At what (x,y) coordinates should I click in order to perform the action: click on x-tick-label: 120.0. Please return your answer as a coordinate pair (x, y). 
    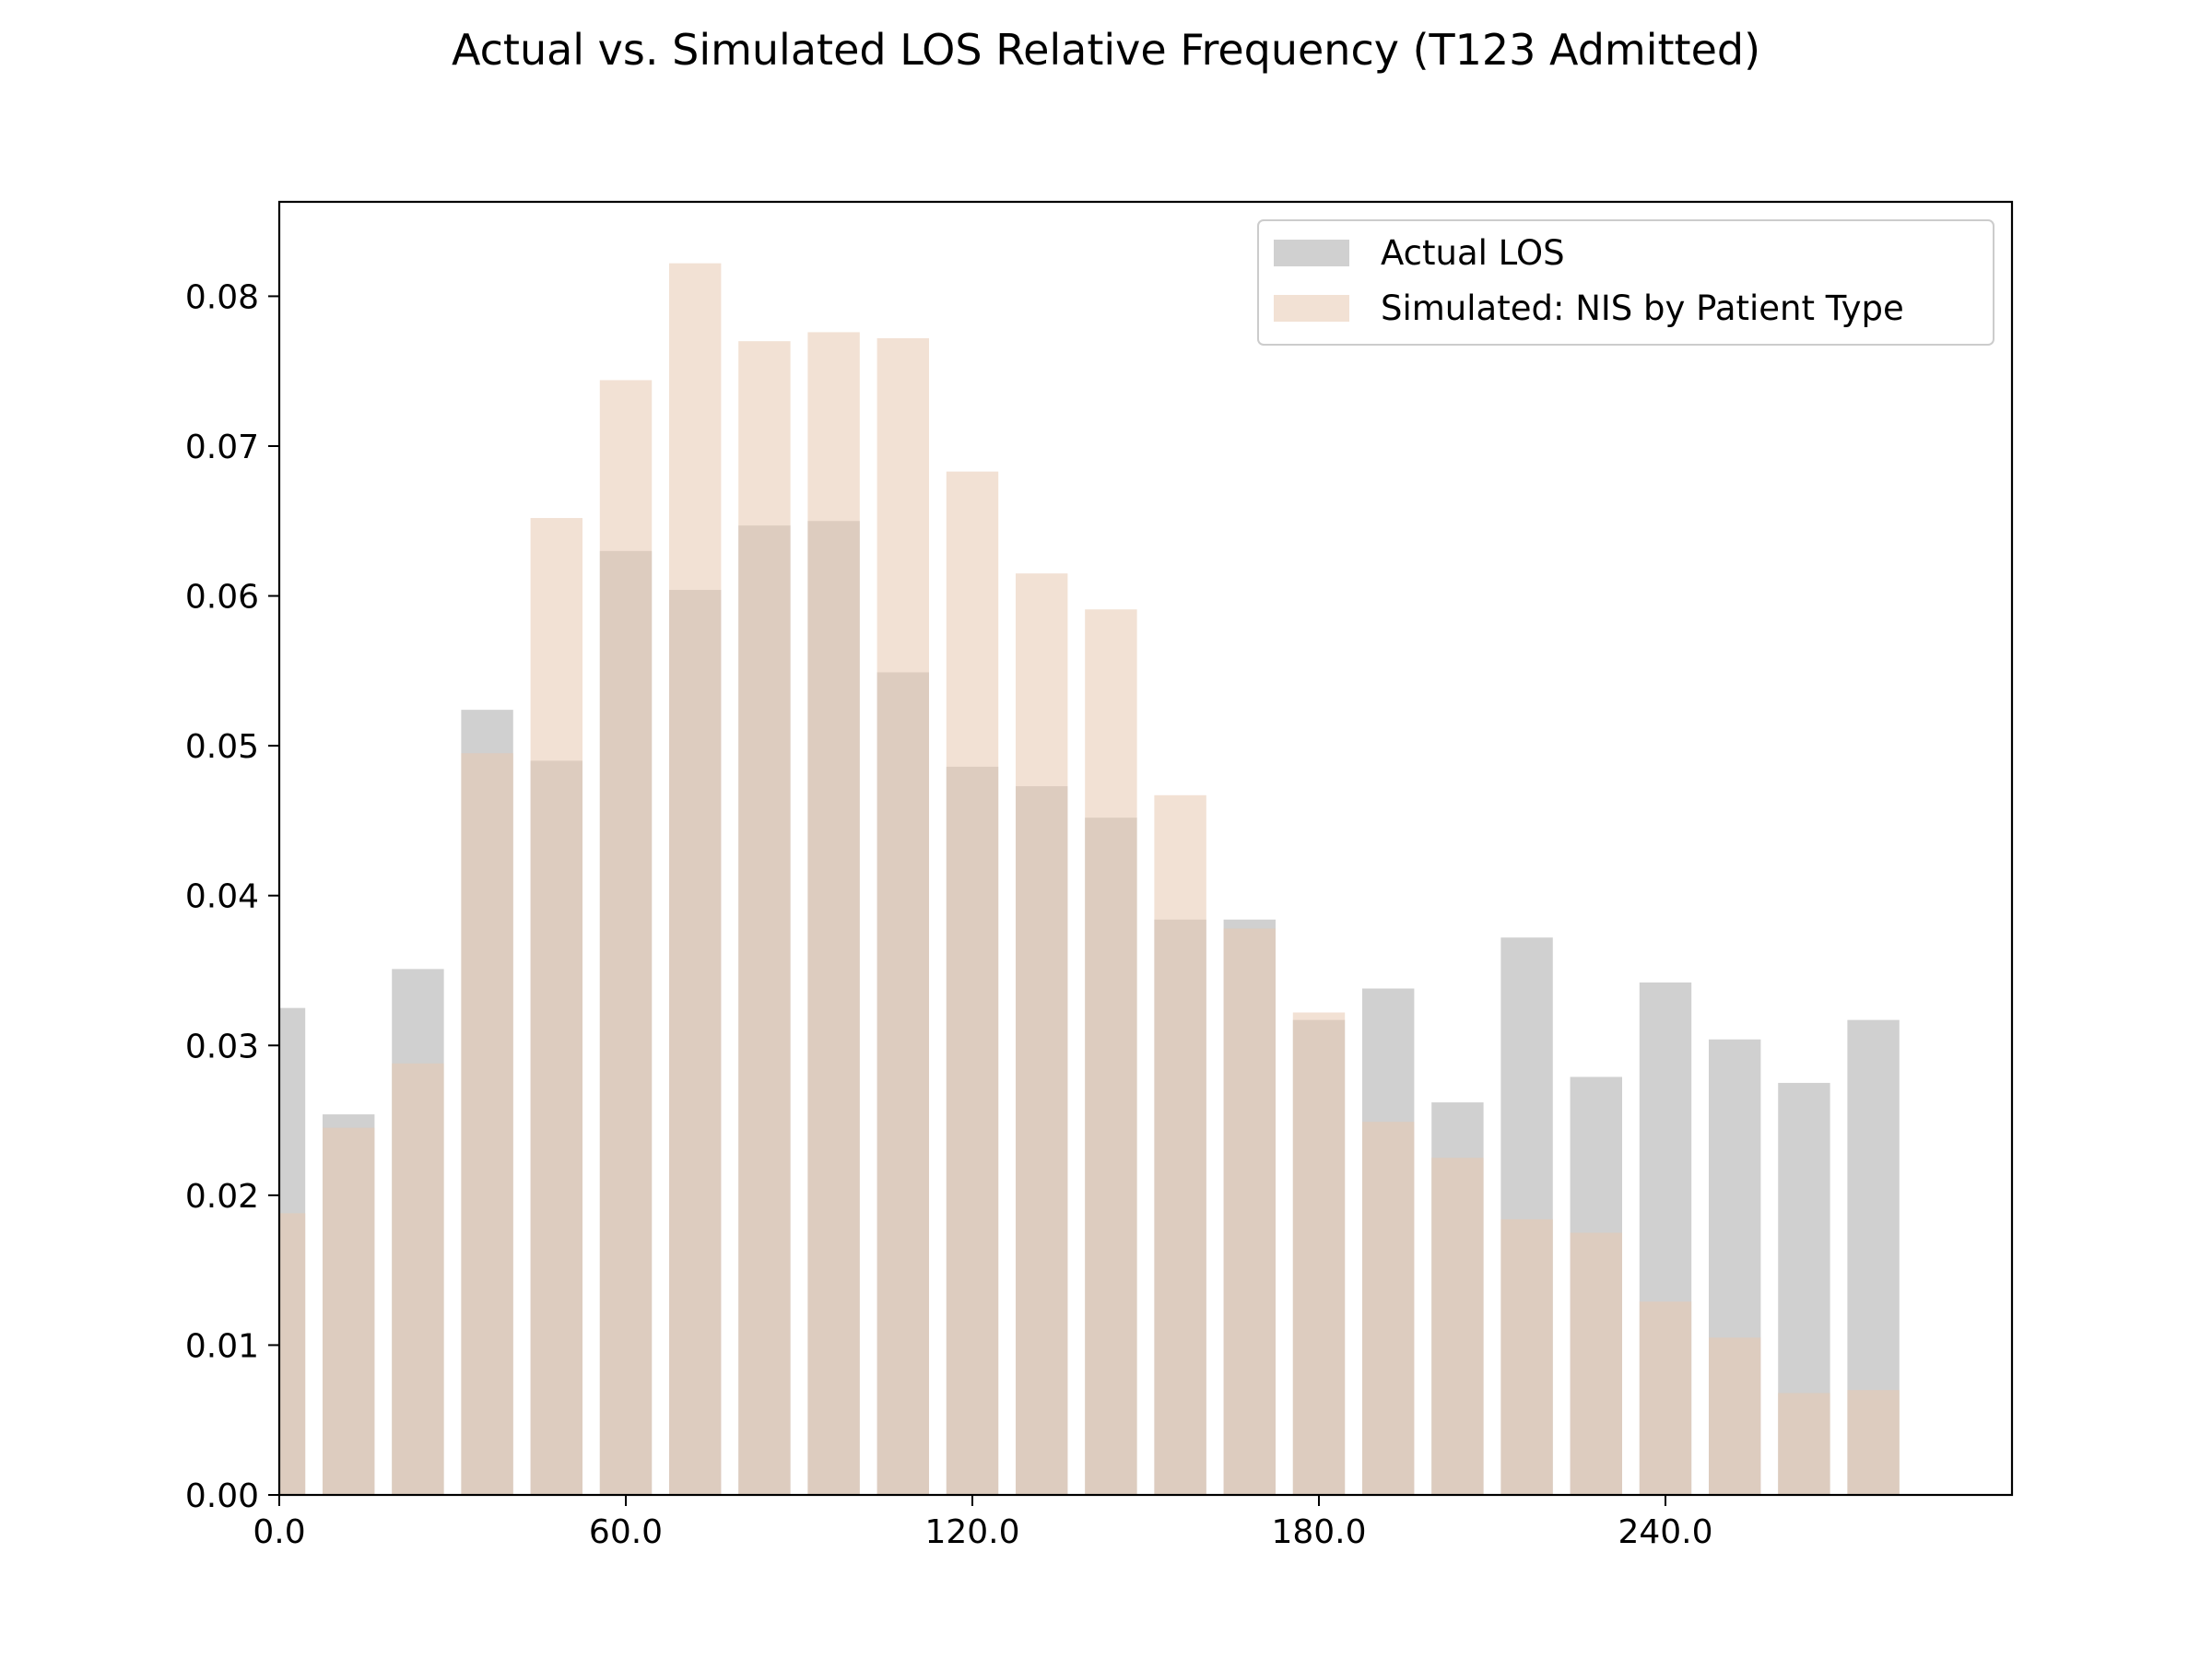
    Looking at the image, I should click on (971, 1532).